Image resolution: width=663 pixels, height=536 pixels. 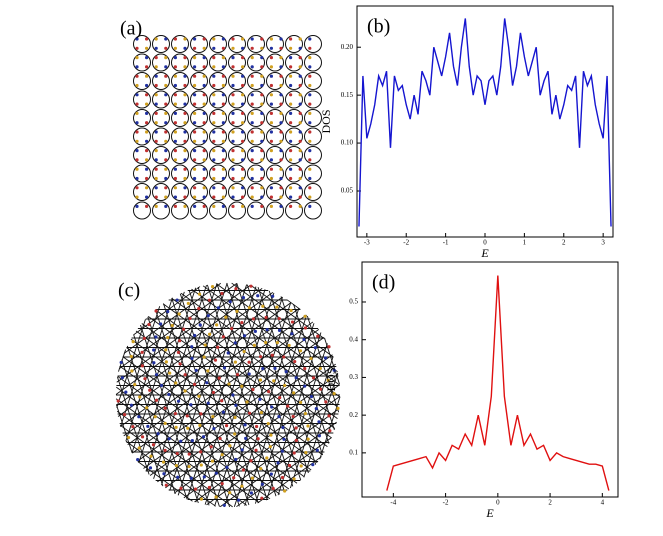 I want to click on x-tick-label: -1, so click(x=446, y=243).